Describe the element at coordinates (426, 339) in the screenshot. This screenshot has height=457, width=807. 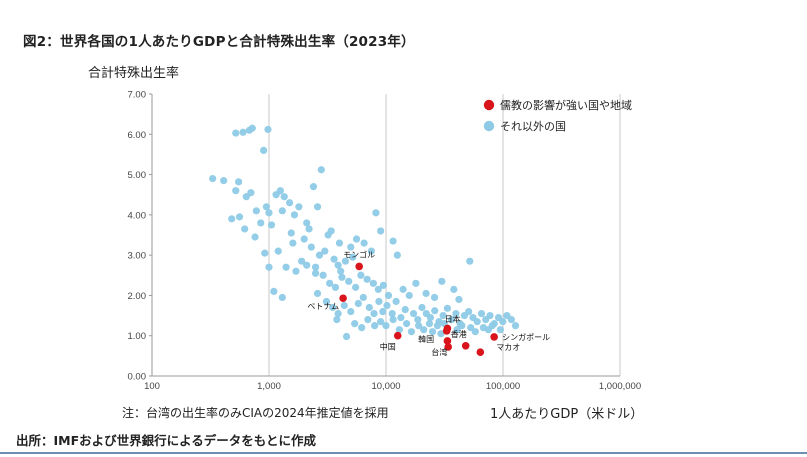
I see `point-label: 韓国` at that location.